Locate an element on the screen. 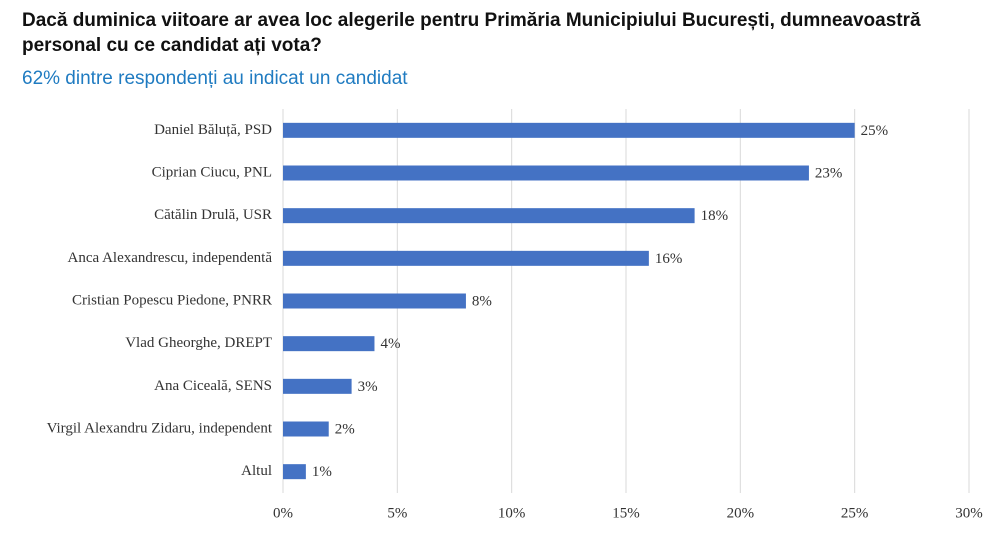 Image resolution: width=1000 pixels, height=533 pixels. y-tick-label: Virgil Alexandru Zidaru, independent is located at coordinates (160, 428).